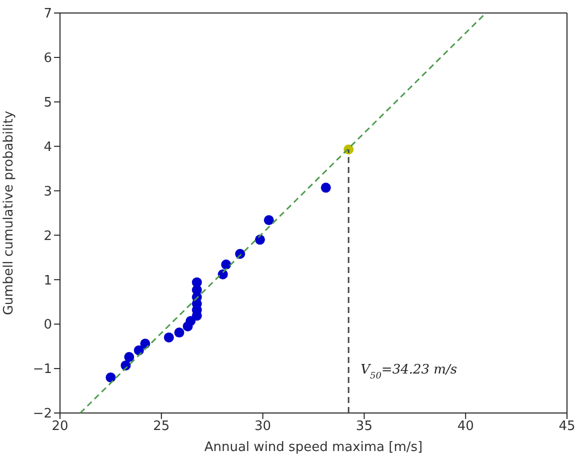 This screenshot has width=579, height=455. I want to click on x-tick-label: 30, so click(263, 426).